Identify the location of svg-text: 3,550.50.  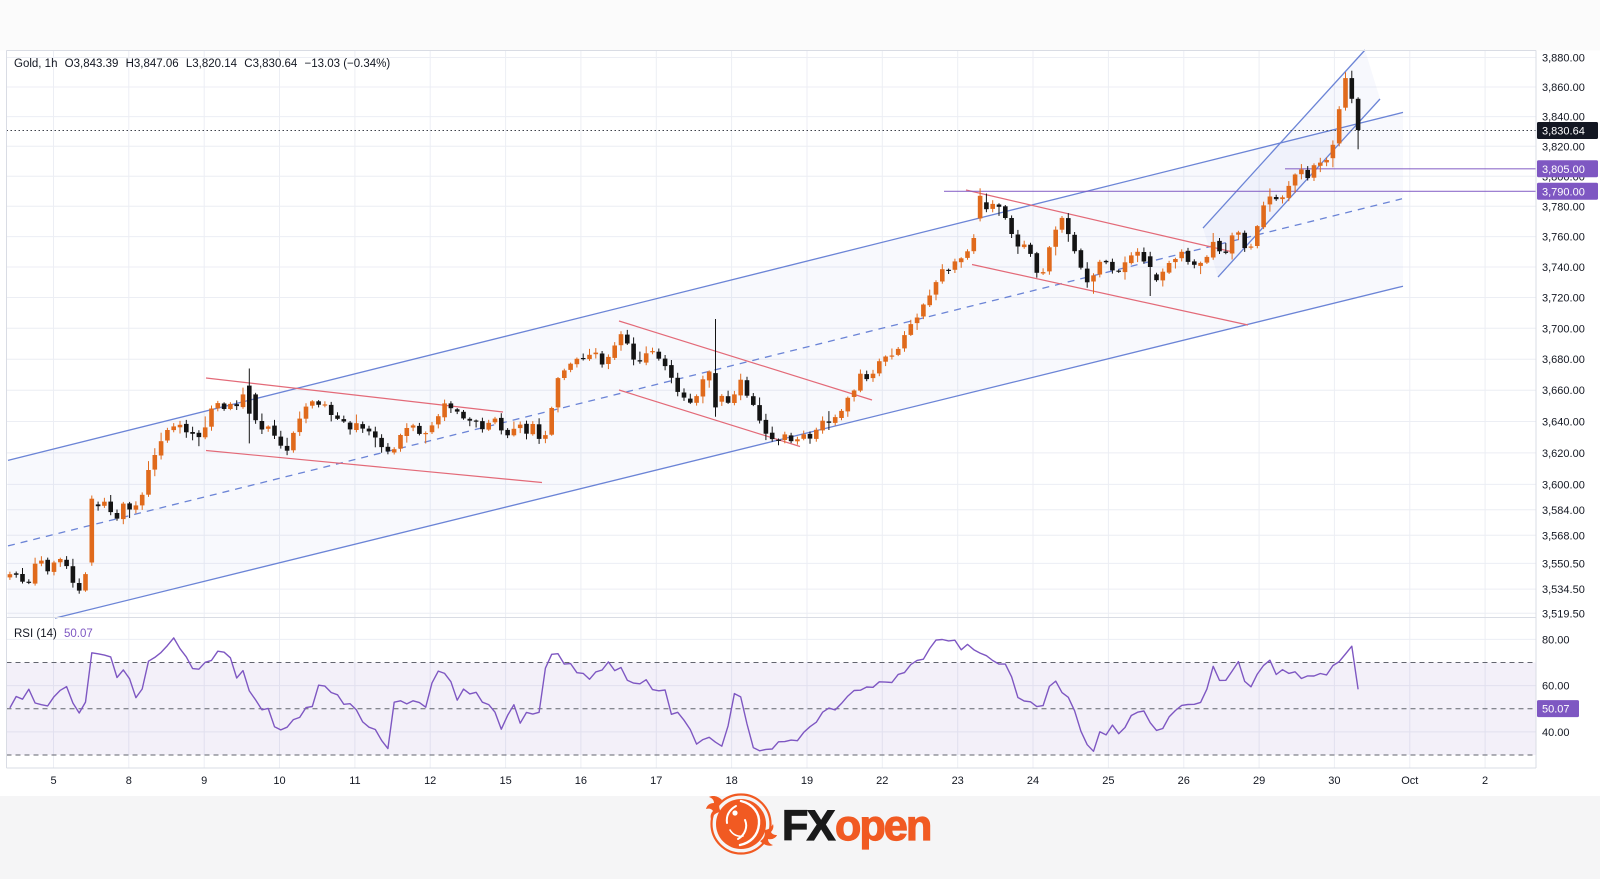
(1563, 564).